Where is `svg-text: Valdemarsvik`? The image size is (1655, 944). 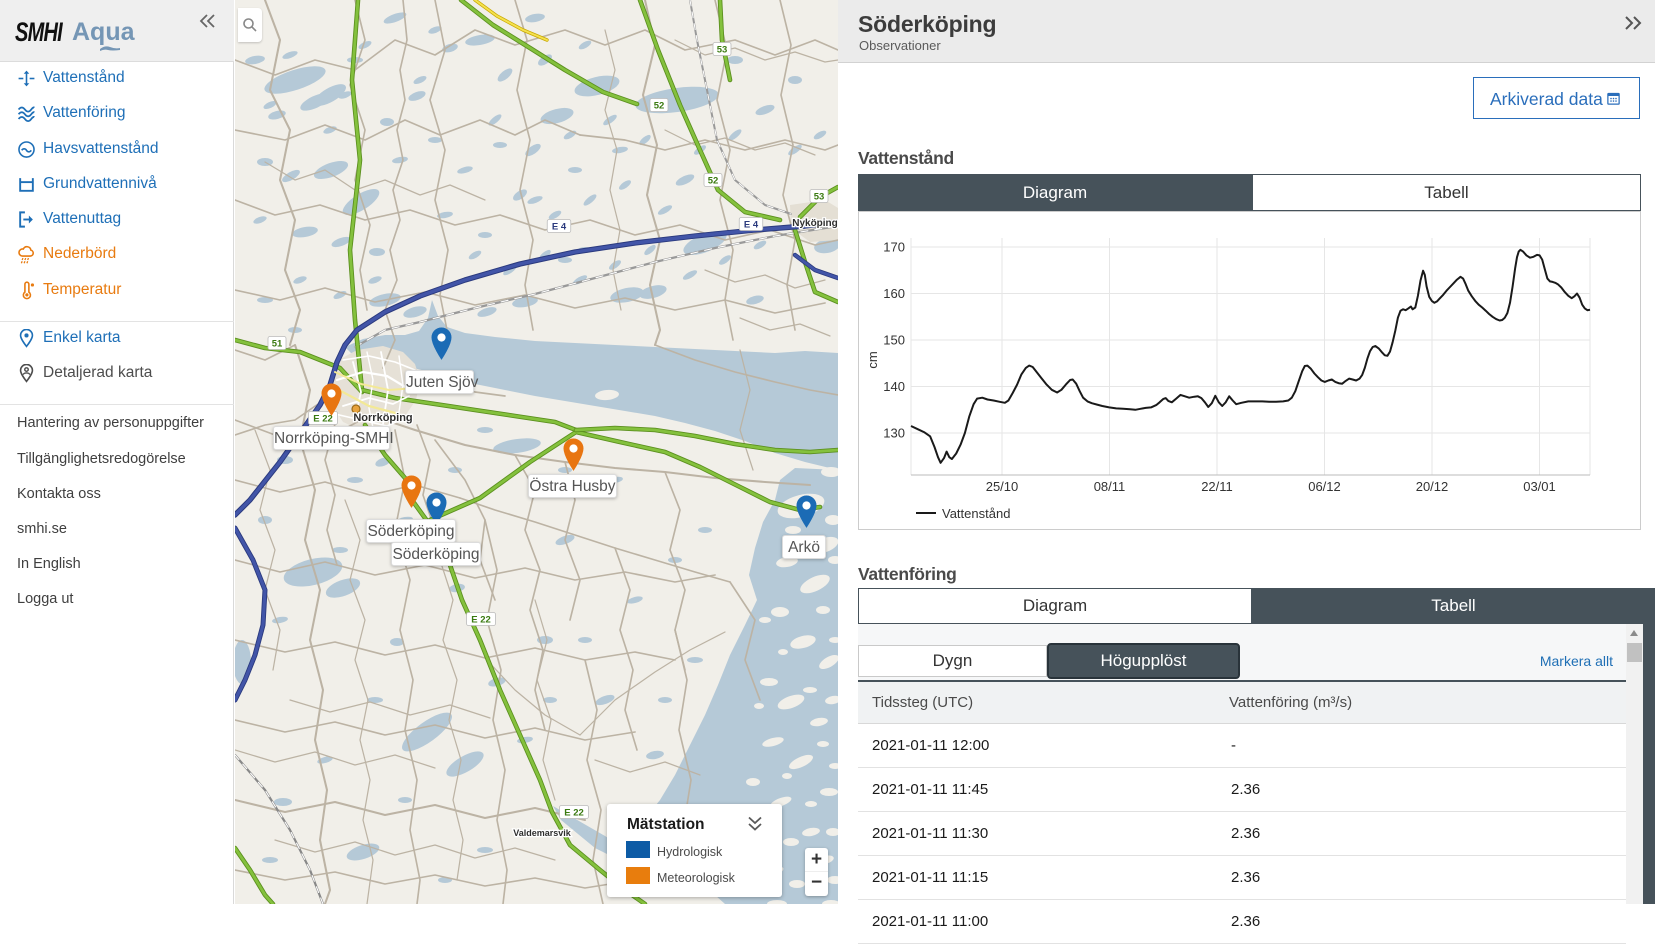
svg-text: Valdemarsvik is located at coordinates (542, 833).